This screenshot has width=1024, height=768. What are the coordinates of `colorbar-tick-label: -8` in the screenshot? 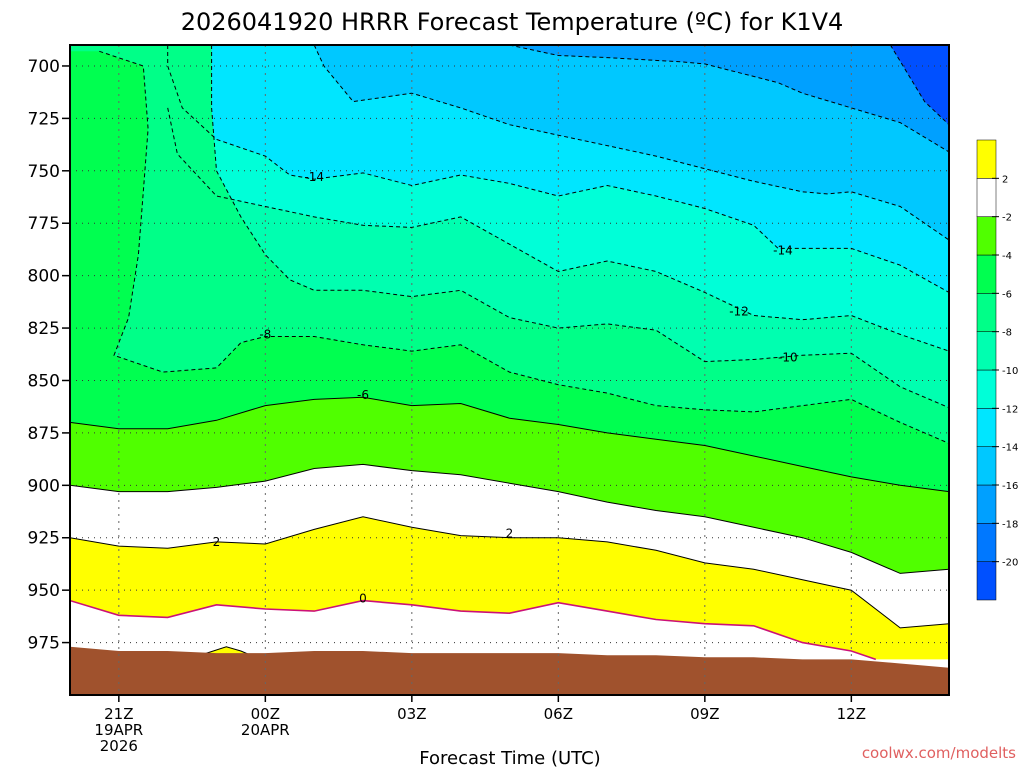 It's located at (1007, 333).